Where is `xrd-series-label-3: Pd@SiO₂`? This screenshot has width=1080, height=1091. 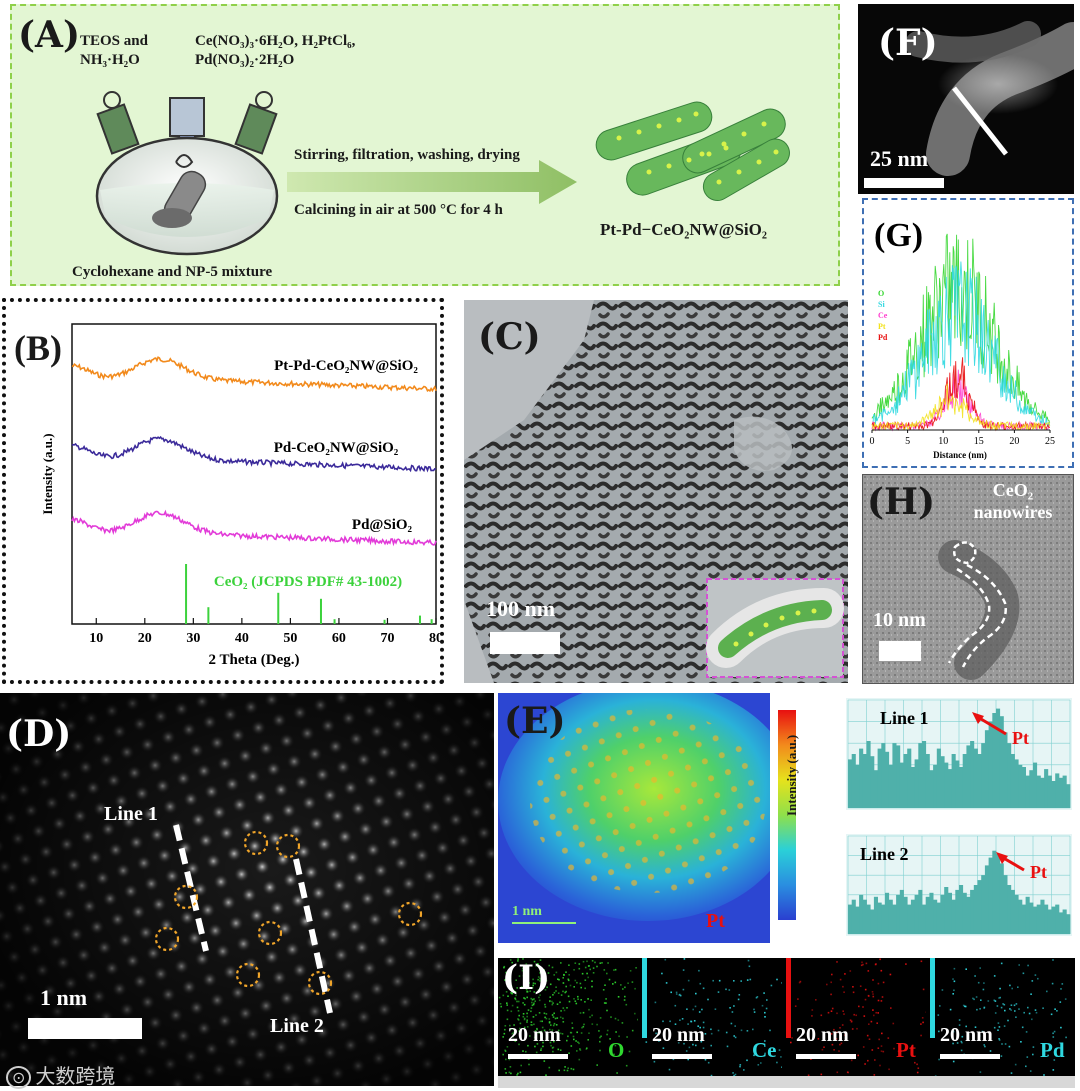
xrd-series-label-3: Pd@SiO₂ is located at coordinates (382, 525).